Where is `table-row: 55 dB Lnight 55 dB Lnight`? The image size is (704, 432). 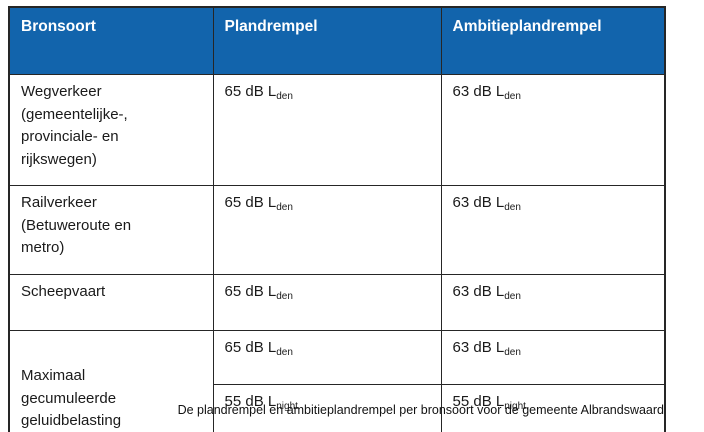
table-row: 55 dB Lnight 55 dB Lnight is located at coordinates (337, 408).